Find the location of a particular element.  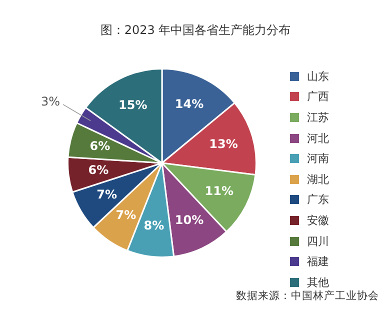

legend-label: 福建 is located at coordinates (318, 262).